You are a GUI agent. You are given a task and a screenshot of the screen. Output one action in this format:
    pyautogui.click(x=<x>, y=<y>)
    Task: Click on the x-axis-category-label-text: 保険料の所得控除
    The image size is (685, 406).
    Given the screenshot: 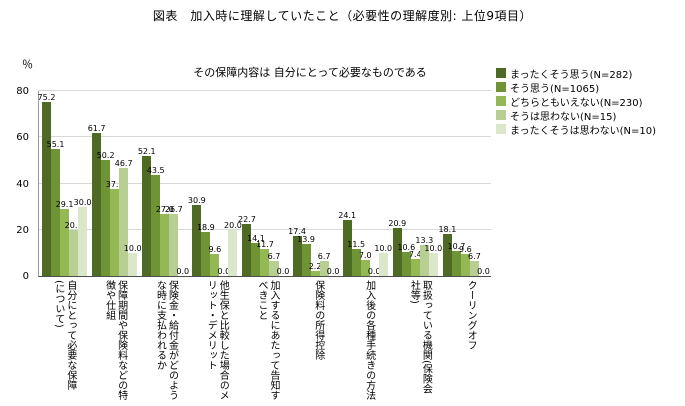 What is the action you would take?
    pyautogui.click(x=318, y=320)
    